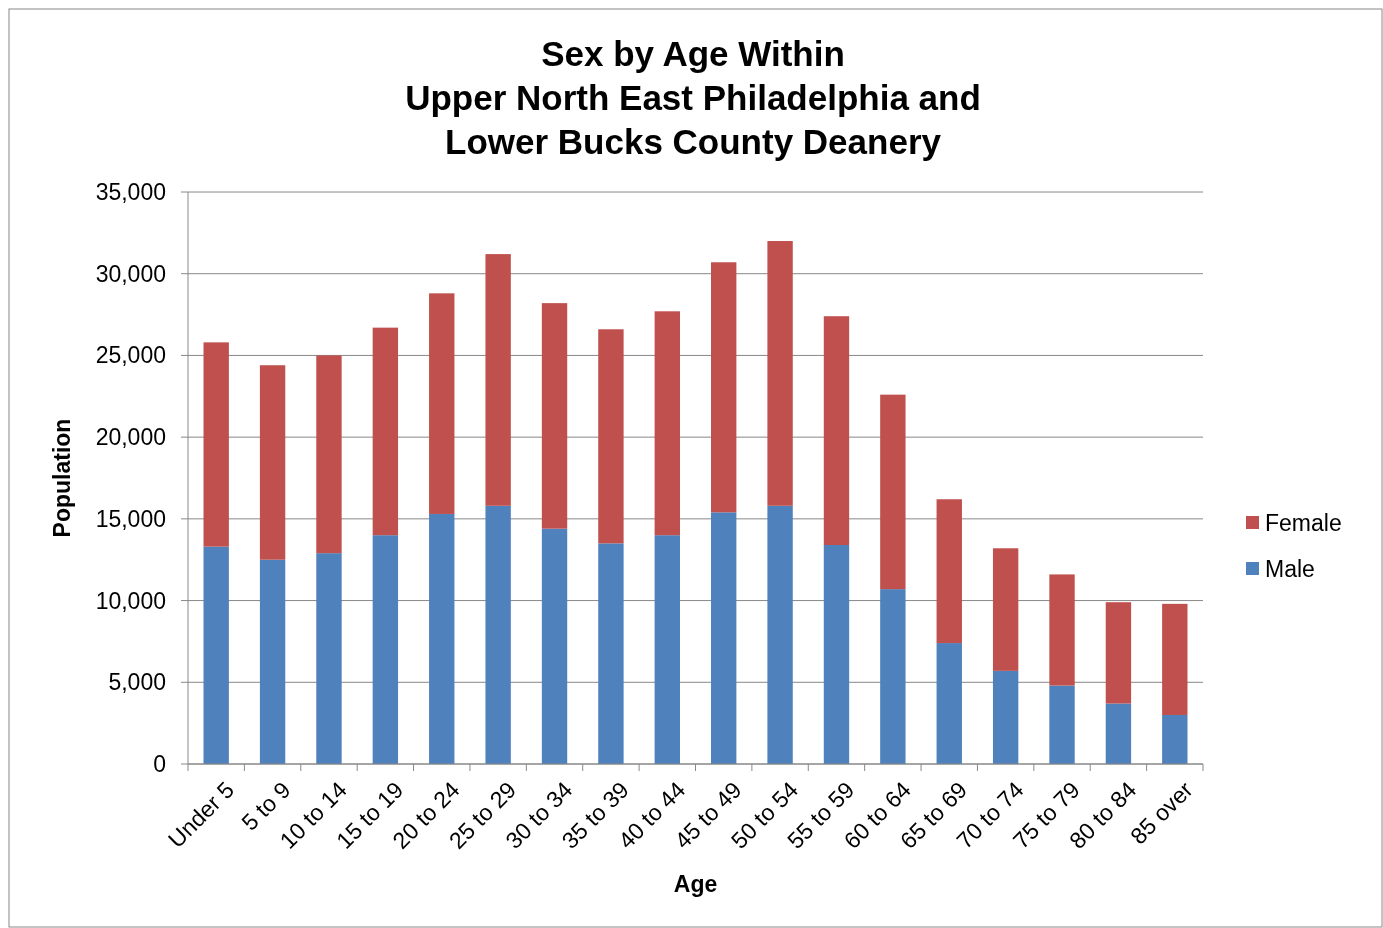  What do you see at coordinates (130, 355) in the screenshot?
I see `y-tick-label: 25,000` at bounding box center [130, 355].